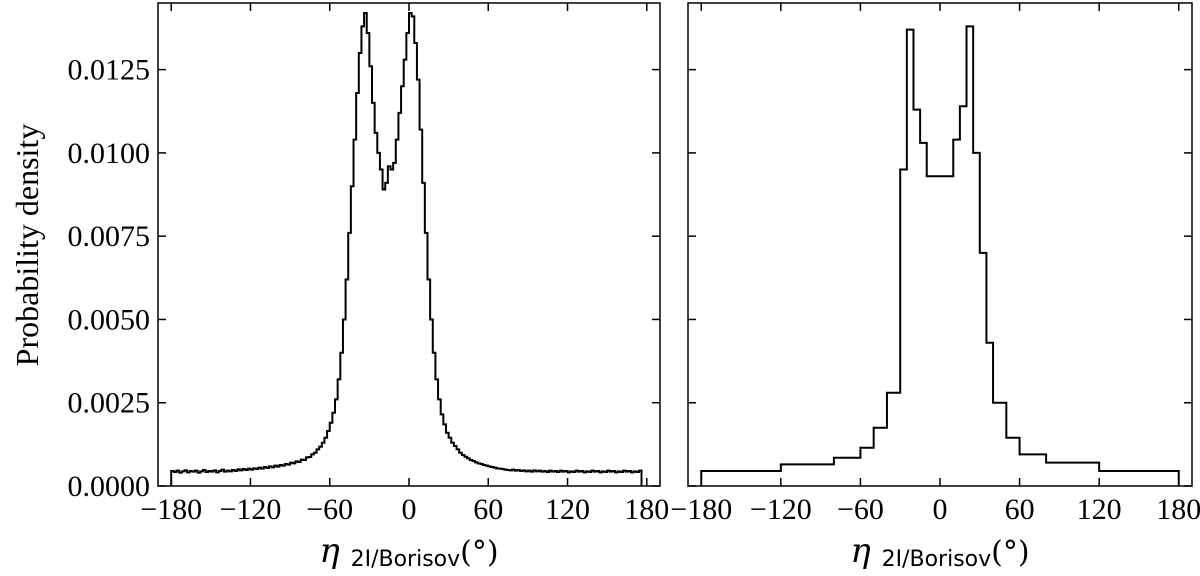 Image resolution: width=1200 pixels, height=576 pixels. What do you see at coordinates (27, 245) in the screenshot?
I see `y-axis-label: Probability density` at bounding box center [27, 245].